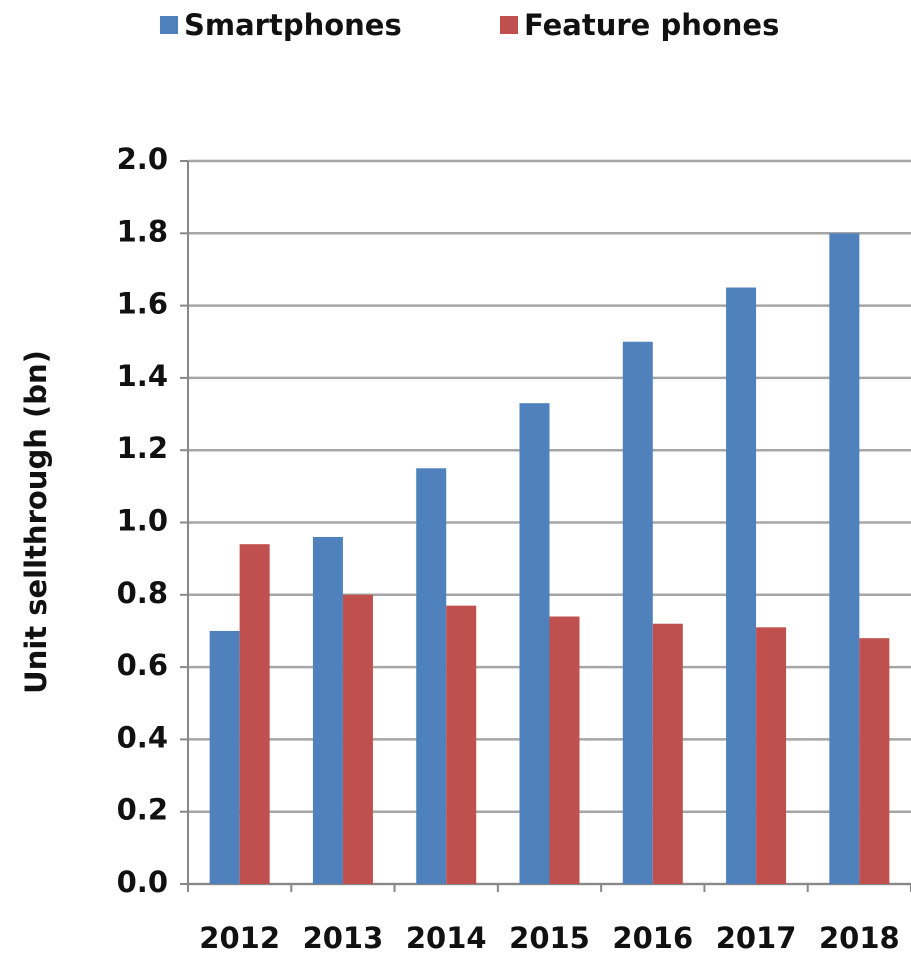 Image resolution: width=911 pixels, height=958 pixels. Describe the element at coordinates (293, 25) in the screenshot. I see `legend-label: Smartphones` at that location.